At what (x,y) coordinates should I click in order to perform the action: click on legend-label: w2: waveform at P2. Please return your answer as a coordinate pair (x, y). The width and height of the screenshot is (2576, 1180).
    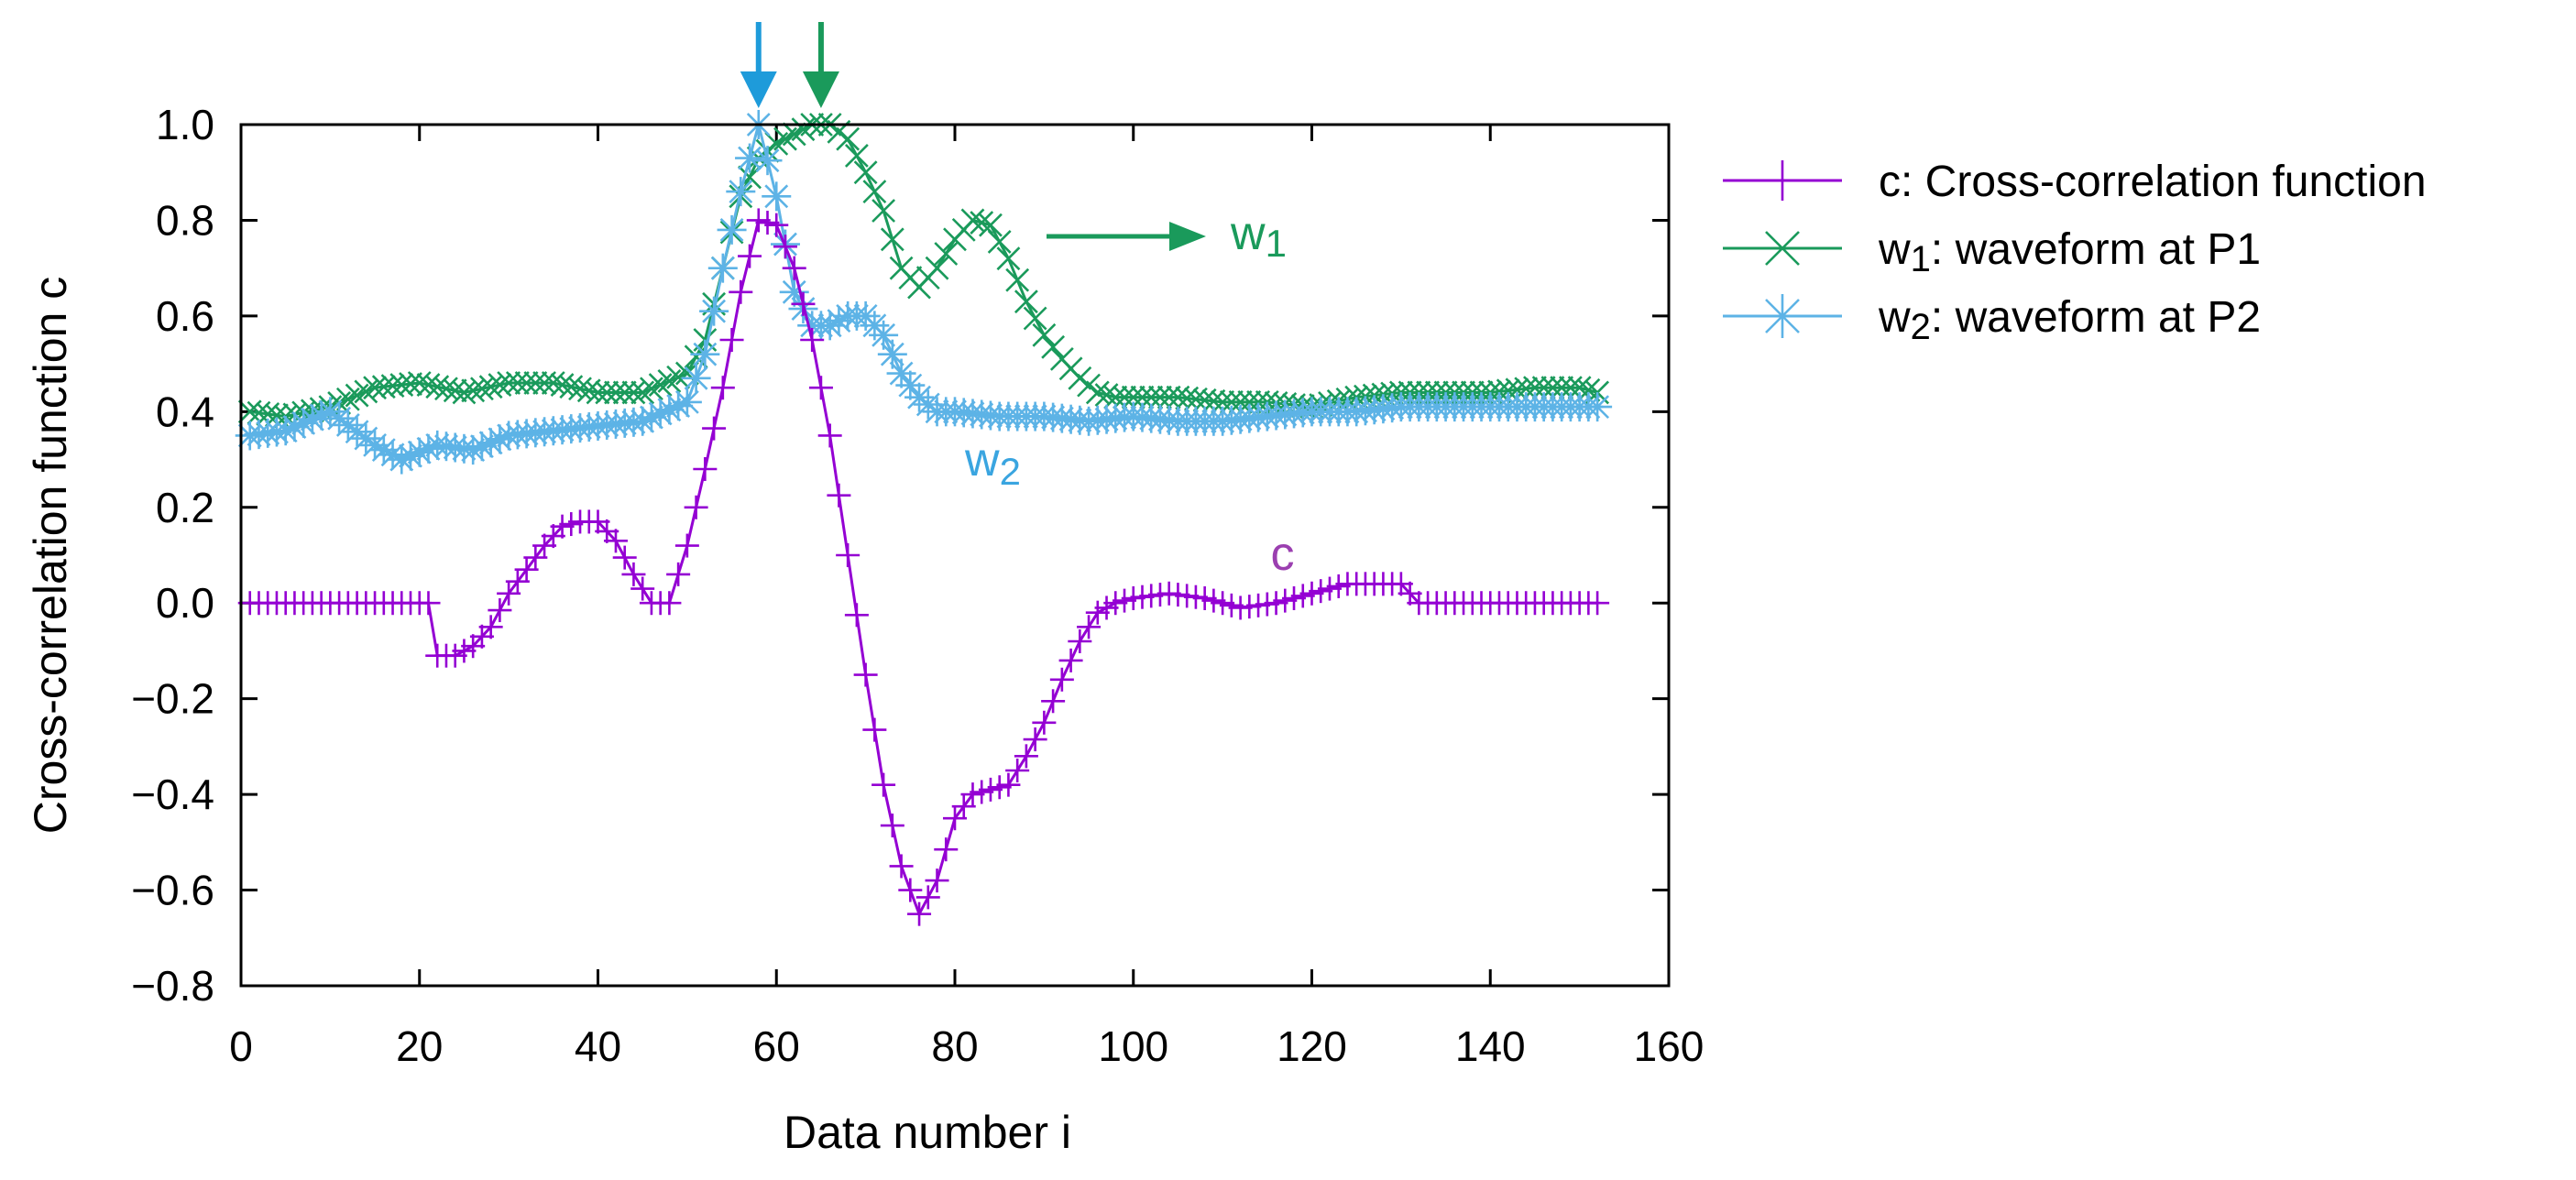
    Looking at the image, I should click on (2069, 320).